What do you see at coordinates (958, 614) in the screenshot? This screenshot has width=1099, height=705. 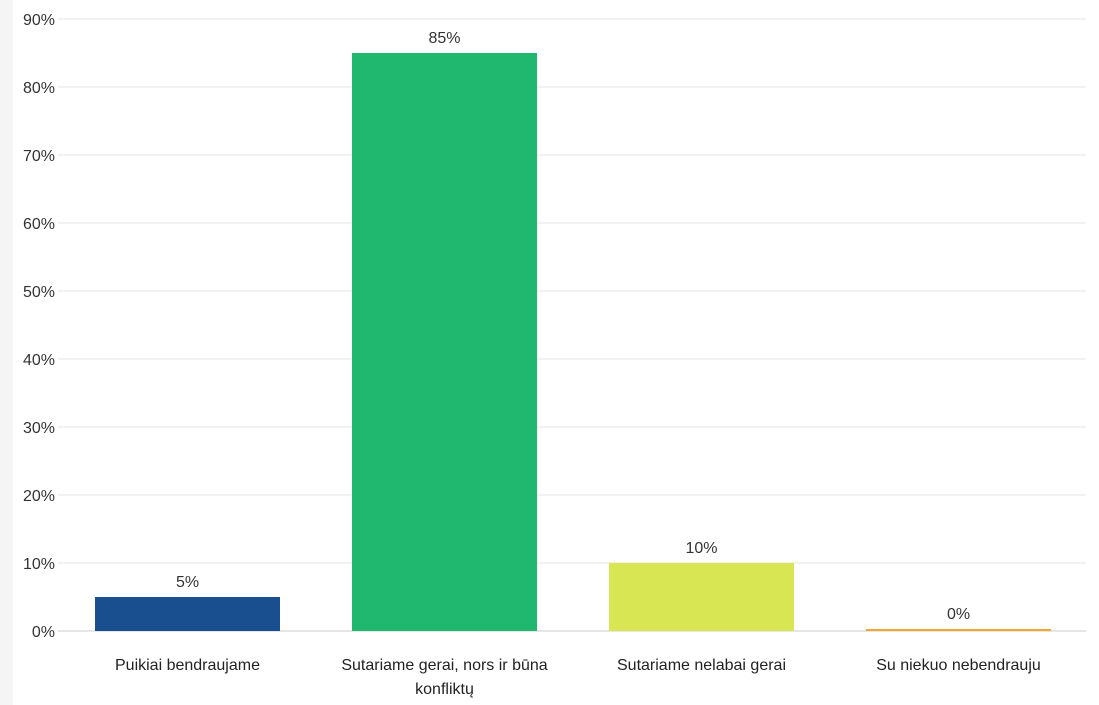 I see `bar-value-label: 0%` at bounding box center [958, 614].